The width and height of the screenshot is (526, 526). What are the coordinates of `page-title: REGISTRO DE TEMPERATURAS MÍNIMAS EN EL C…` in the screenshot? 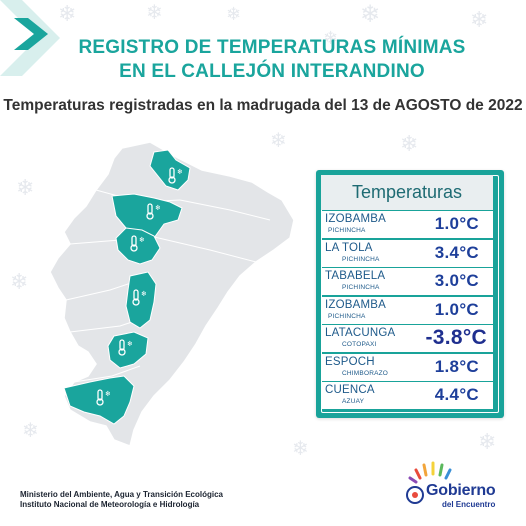 It's located at (272, 59).